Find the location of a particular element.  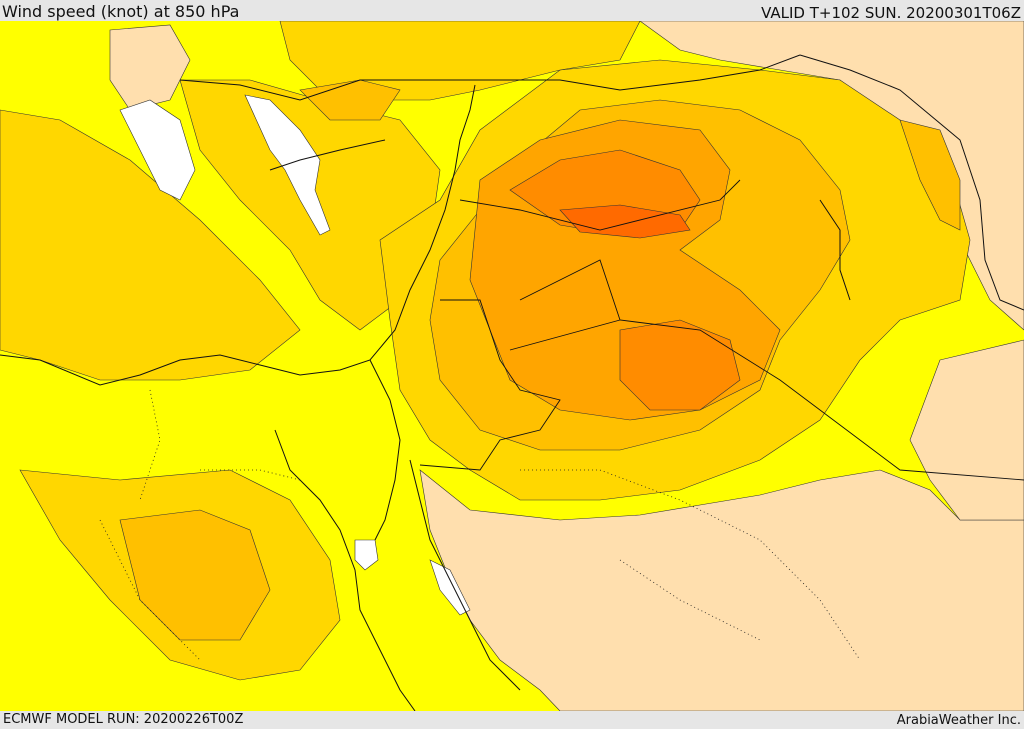

credit-label: ArabiaWeather Inc. is located at coordinates (958, 720).